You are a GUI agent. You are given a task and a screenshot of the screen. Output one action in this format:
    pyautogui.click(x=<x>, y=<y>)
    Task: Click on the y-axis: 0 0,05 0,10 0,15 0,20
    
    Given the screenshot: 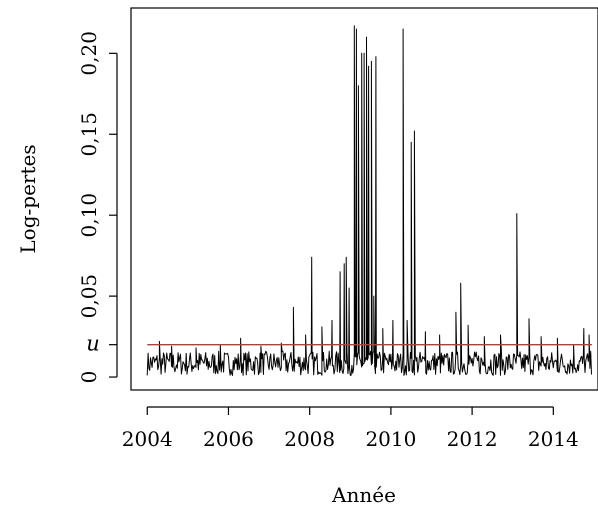 What is the action you would take?
    pyautogui.click(x=97, y=207)
    